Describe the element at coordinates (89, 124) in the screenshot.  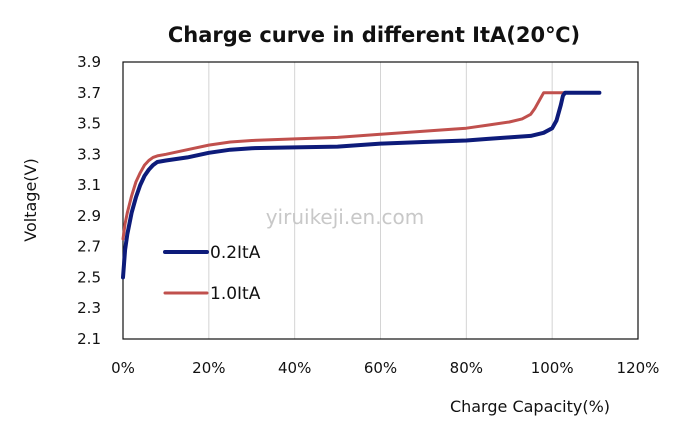
I see `y-tick-label: 3.5` at that location.